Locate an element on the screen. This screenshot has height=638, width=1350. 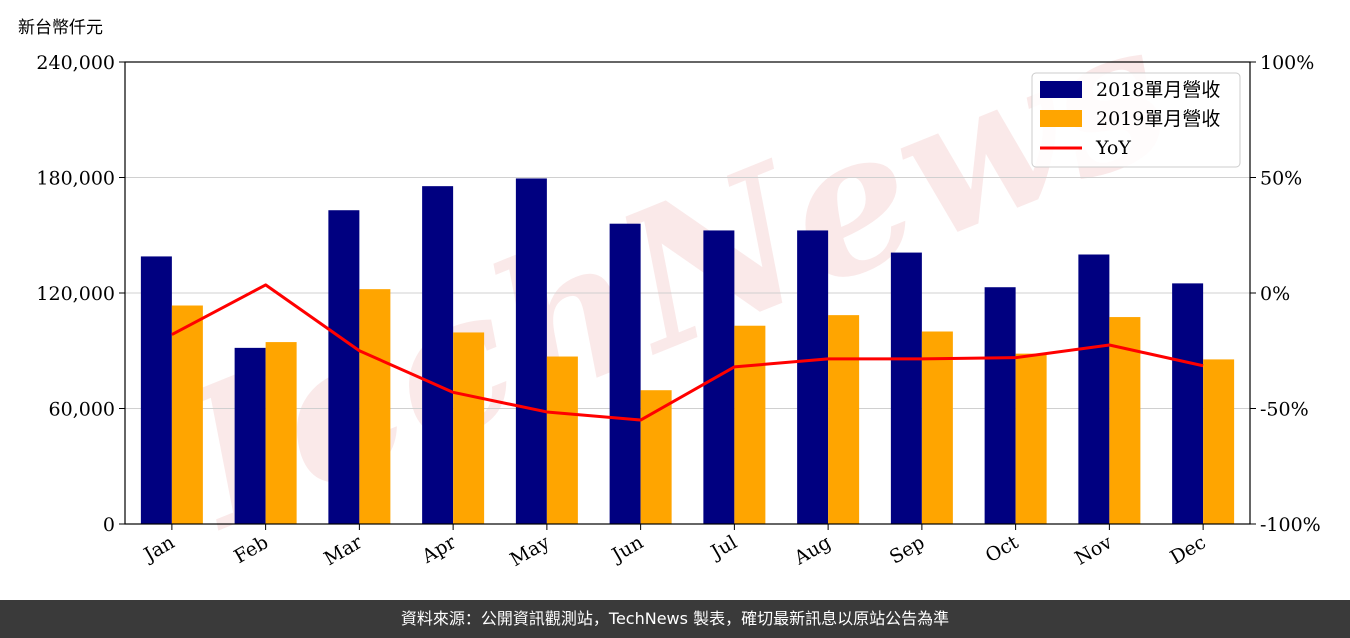
x-tick-label-mar: Mar is located at coordinates (343, 550).